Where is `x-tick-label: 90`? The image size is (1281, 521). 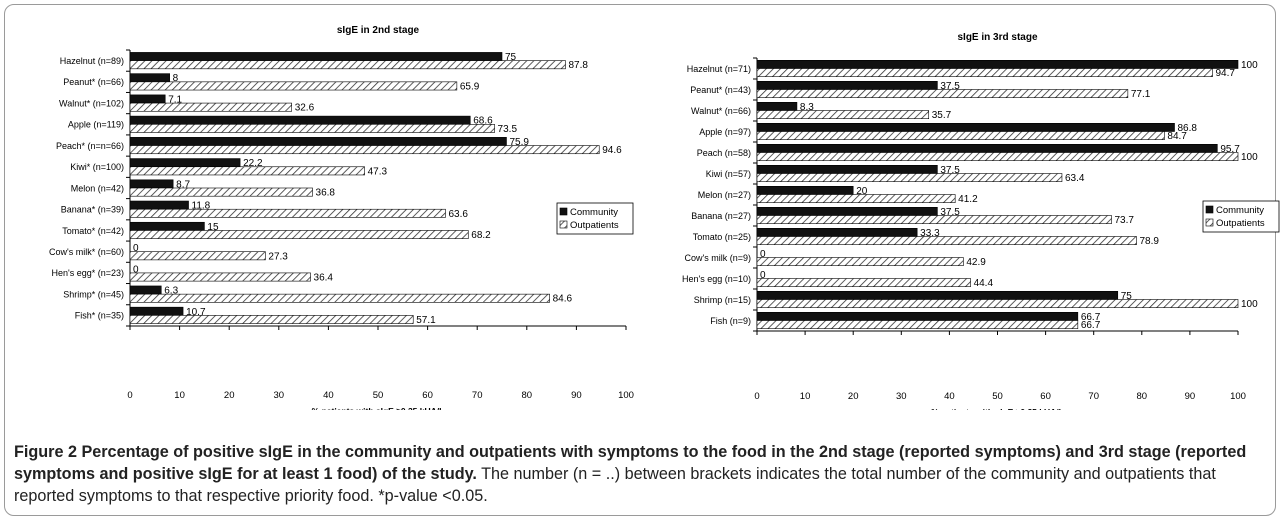
x-tick-label: 90 is located at coordinates (576, 395).